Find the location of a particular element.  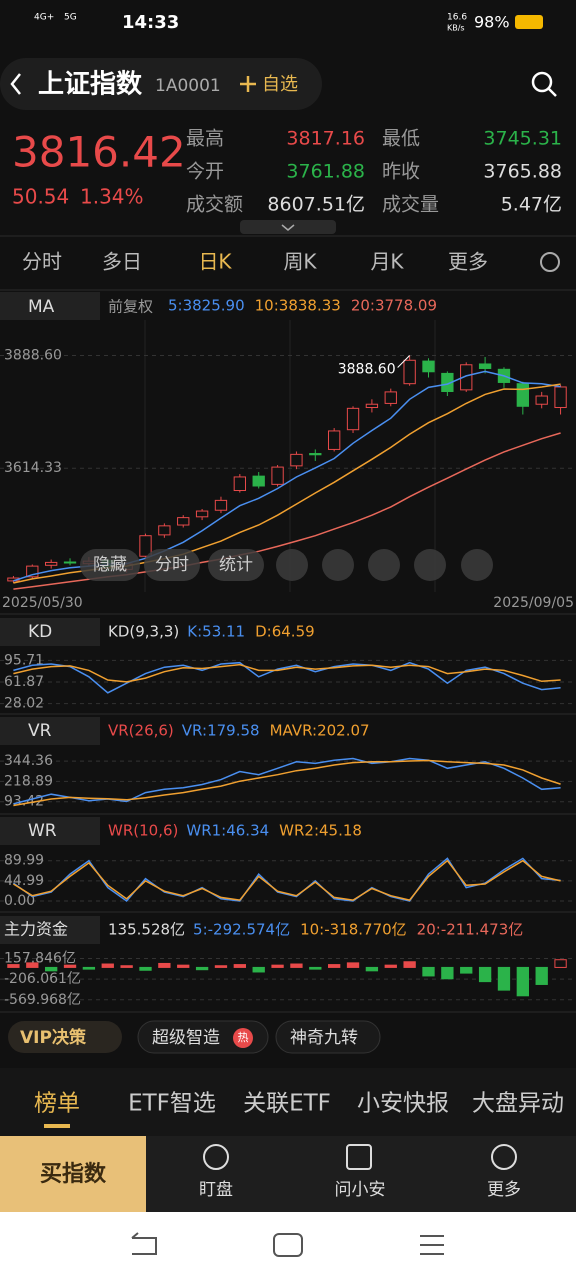

battery-icon is located at coordinates (529, 22).